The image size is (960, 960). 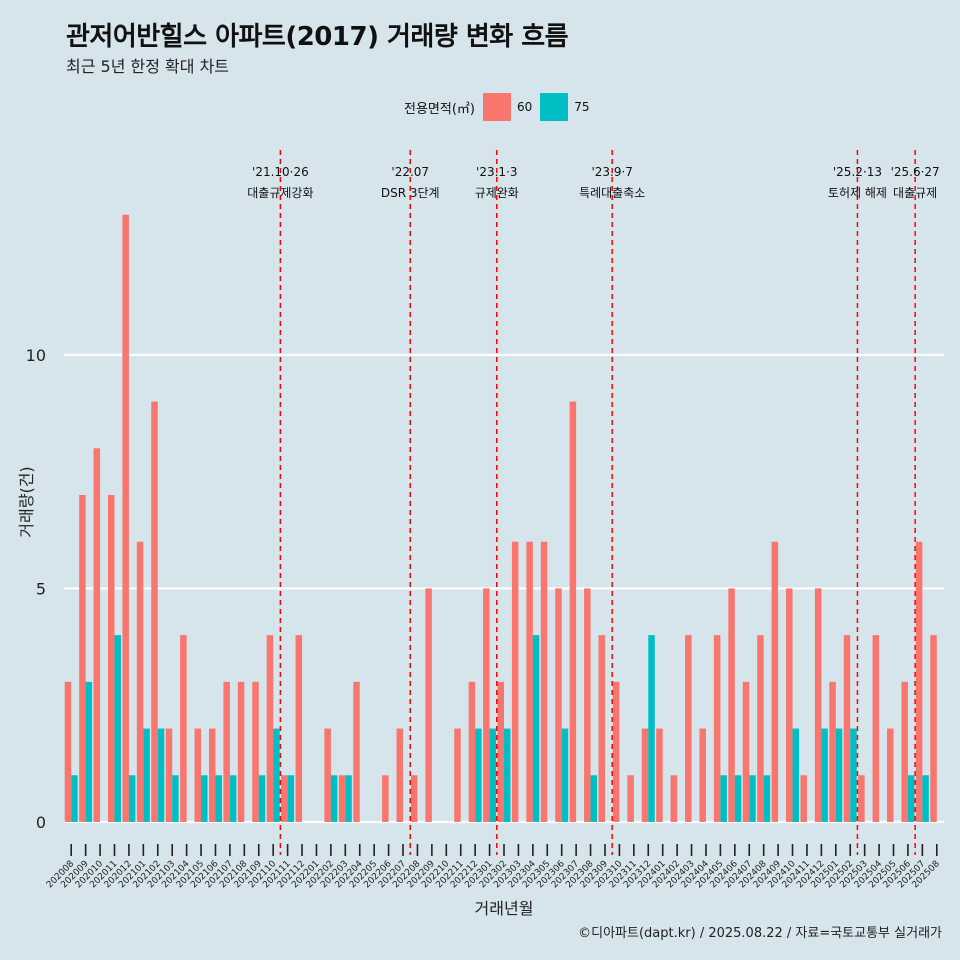 What do you see at coordinates (611, 172) in the screenshot?
I see `event-date-label: '23.9·7` at bounding box center [611, 172].